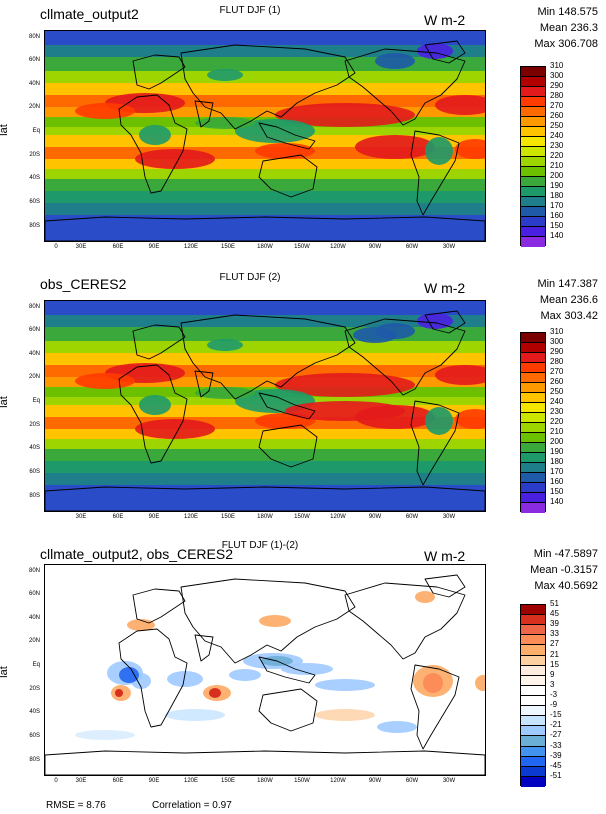  Describe the element at coordinates (557, 431) in the screenshot. I see `colorbar-level-label: 210` at that location.